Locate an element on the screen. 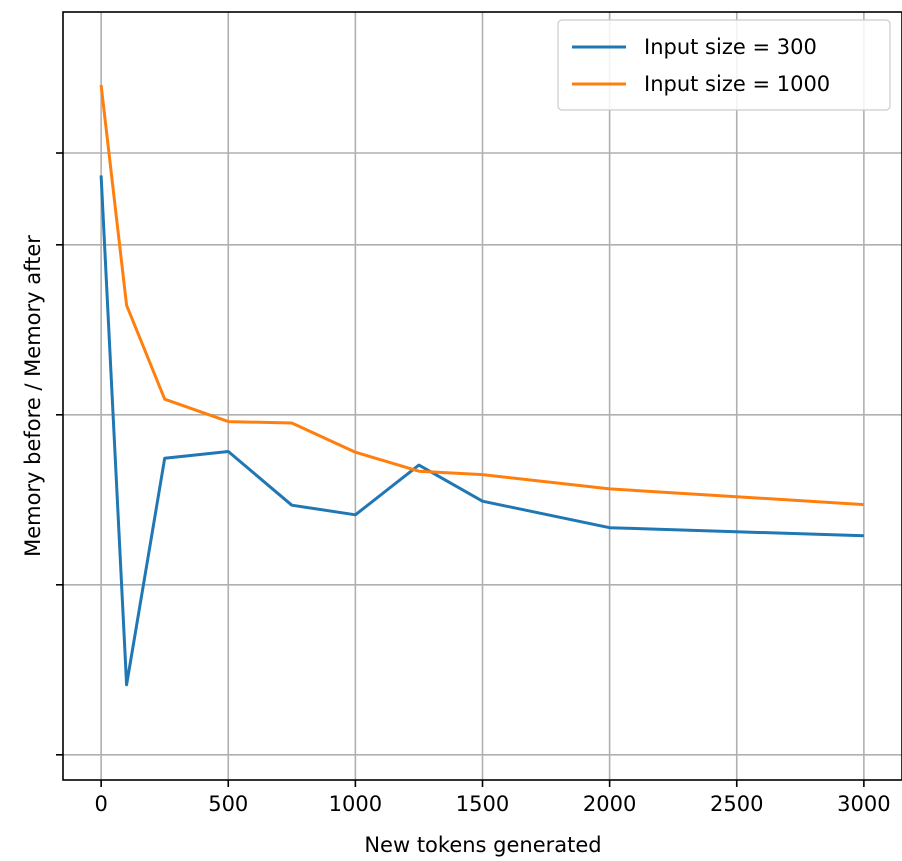 The width and height of the screenshot is (902, 861). y-axis-label: Memory before / Memory after is located at coordinates (33, 396).